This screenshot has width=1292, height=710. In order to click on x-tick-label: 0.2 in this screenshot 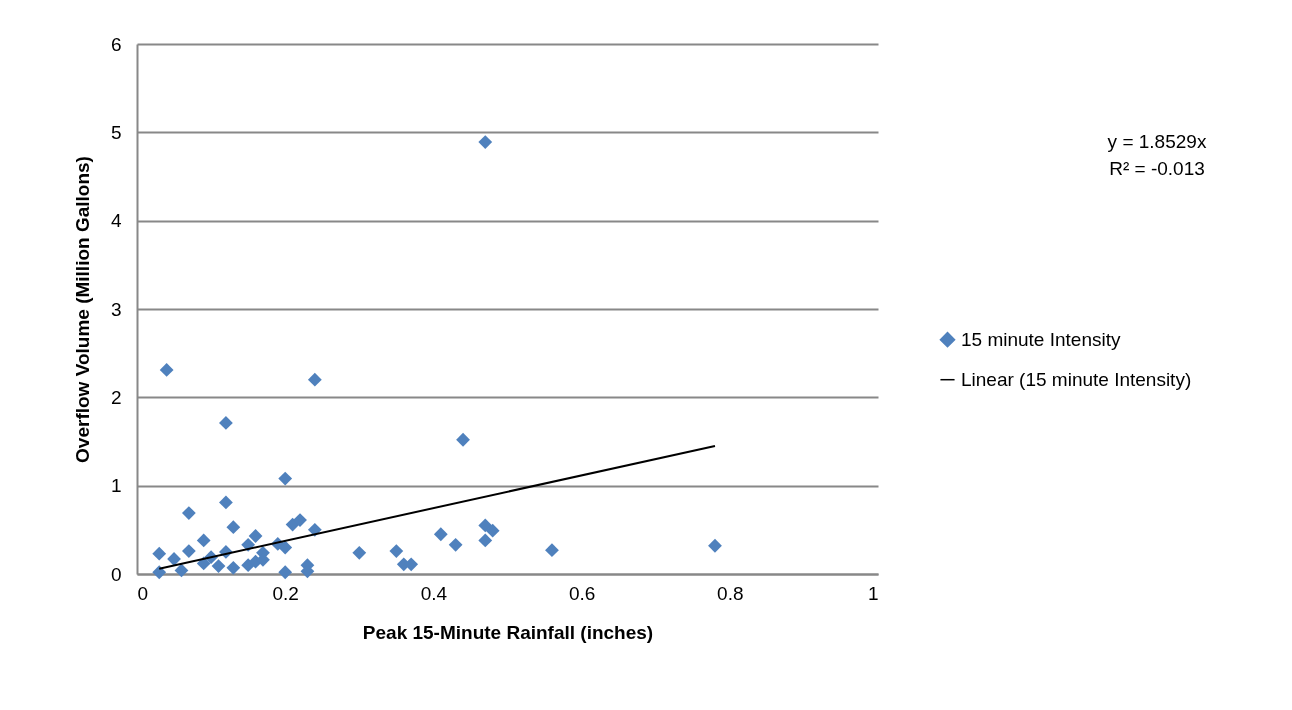, I will do `click(285, 593)`.